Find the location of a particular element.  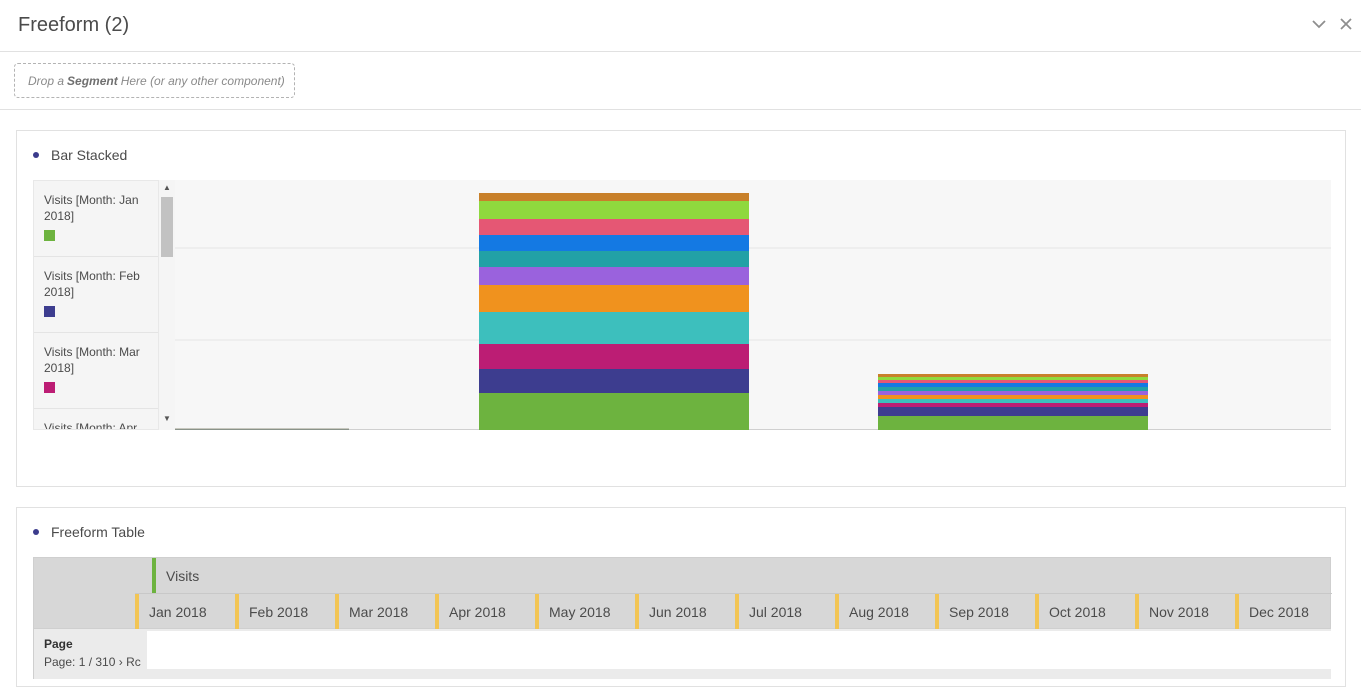

scroll-up-icon: ▲ is located at coordinates (167, 187).